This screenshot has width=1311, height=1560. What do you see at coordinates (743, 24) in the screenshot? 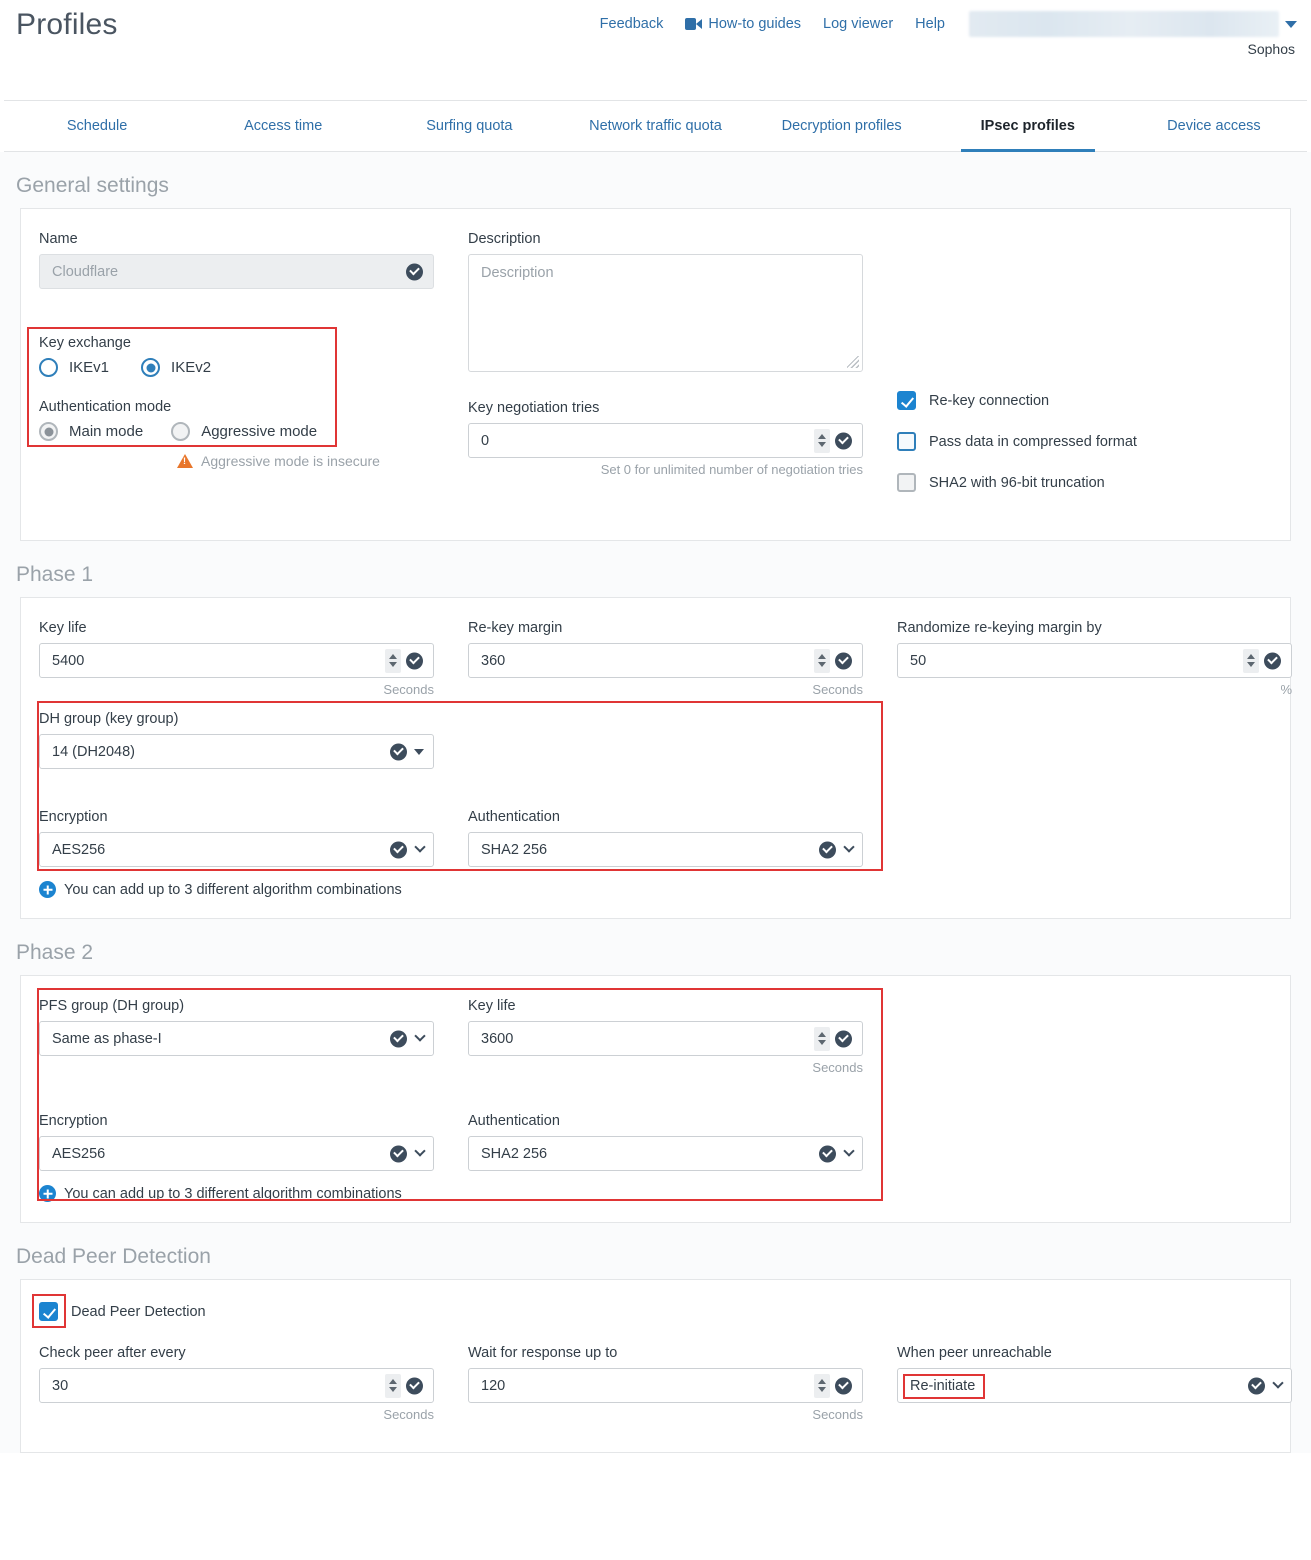
I see `how-to-guides-link: How-to guides` at bounding box center [743, 24].